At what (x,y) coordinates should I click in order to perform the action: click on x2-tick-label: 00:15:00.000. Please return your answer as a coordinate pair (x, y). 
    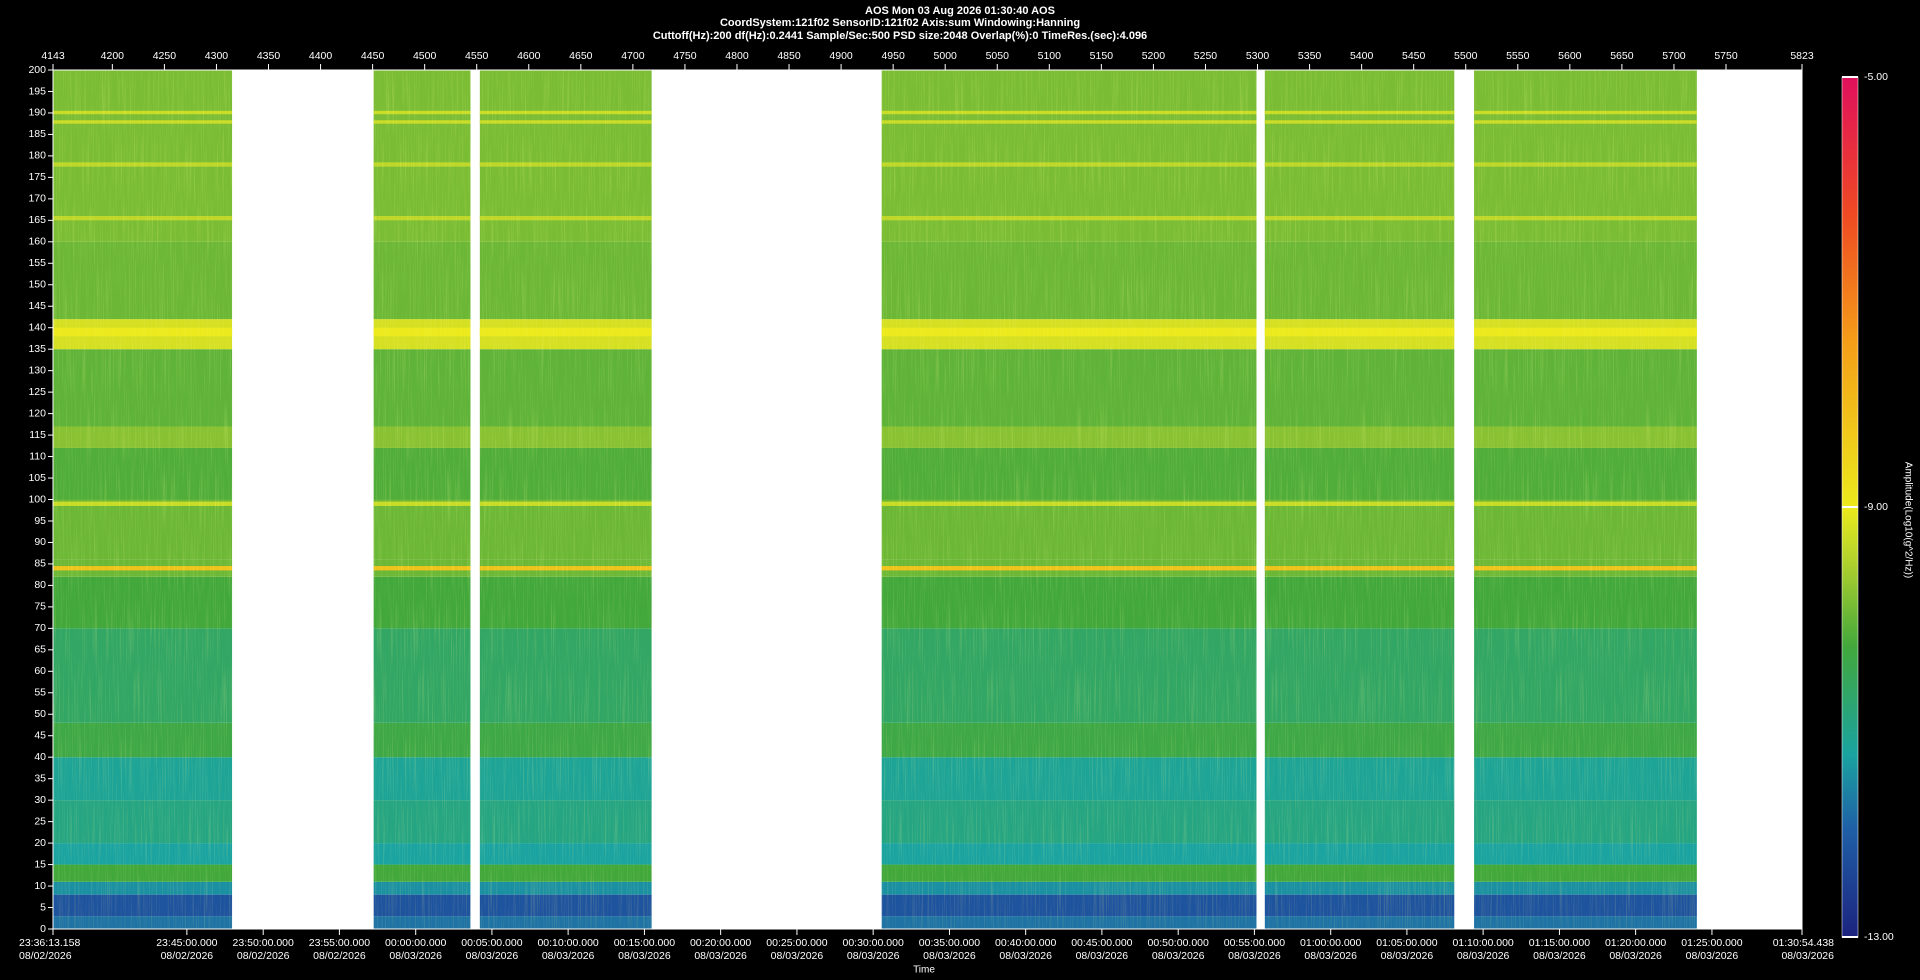
    Looking at the image, I should click on (644, 943).